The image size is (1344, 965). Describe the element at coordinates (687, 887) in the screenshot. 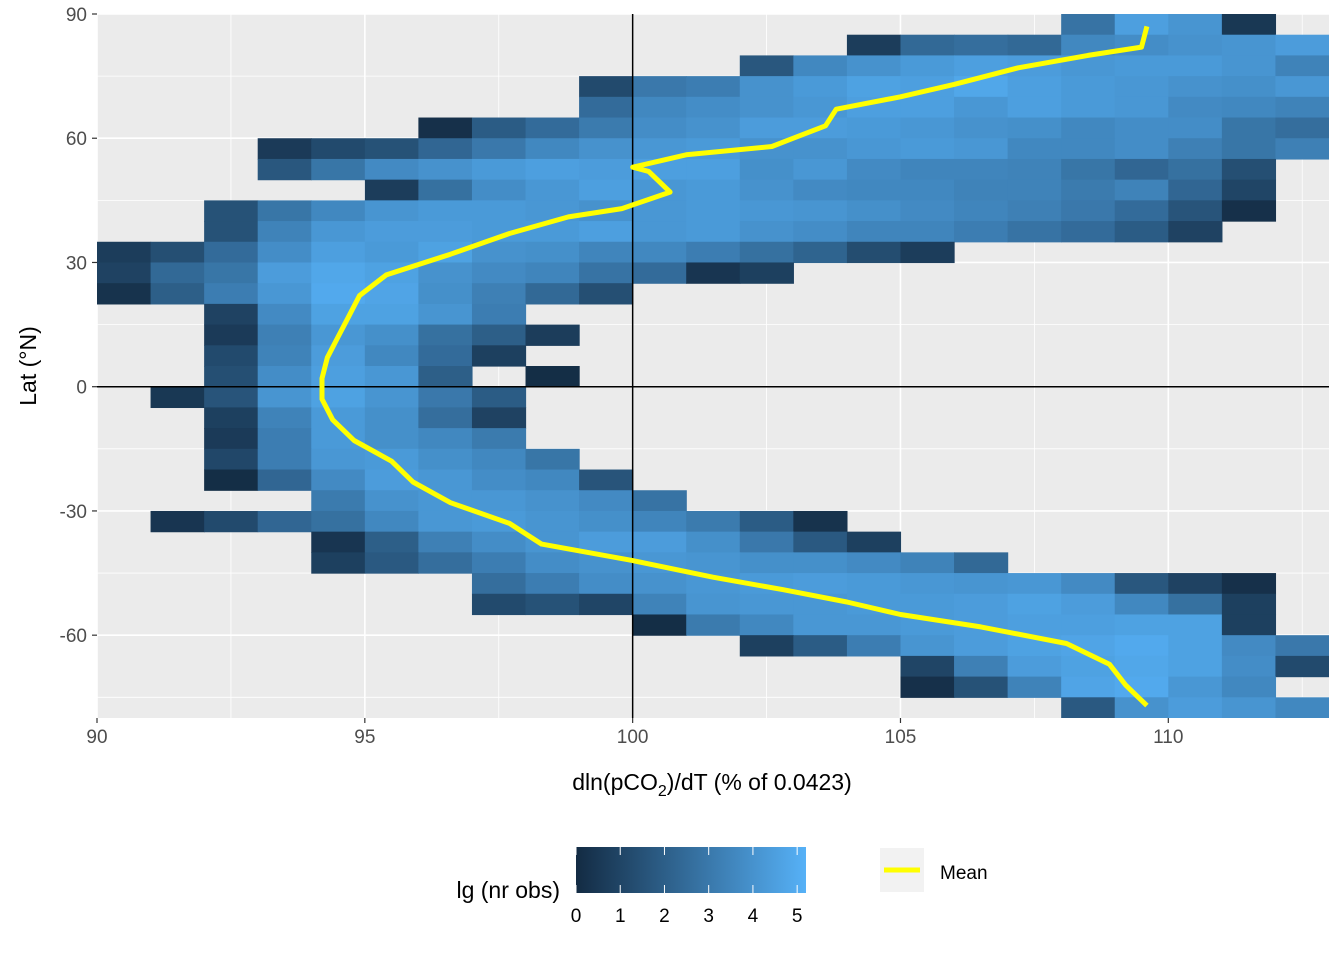

I see `fill-legend-ticks: 0 1 2 3 4 5` at that location.